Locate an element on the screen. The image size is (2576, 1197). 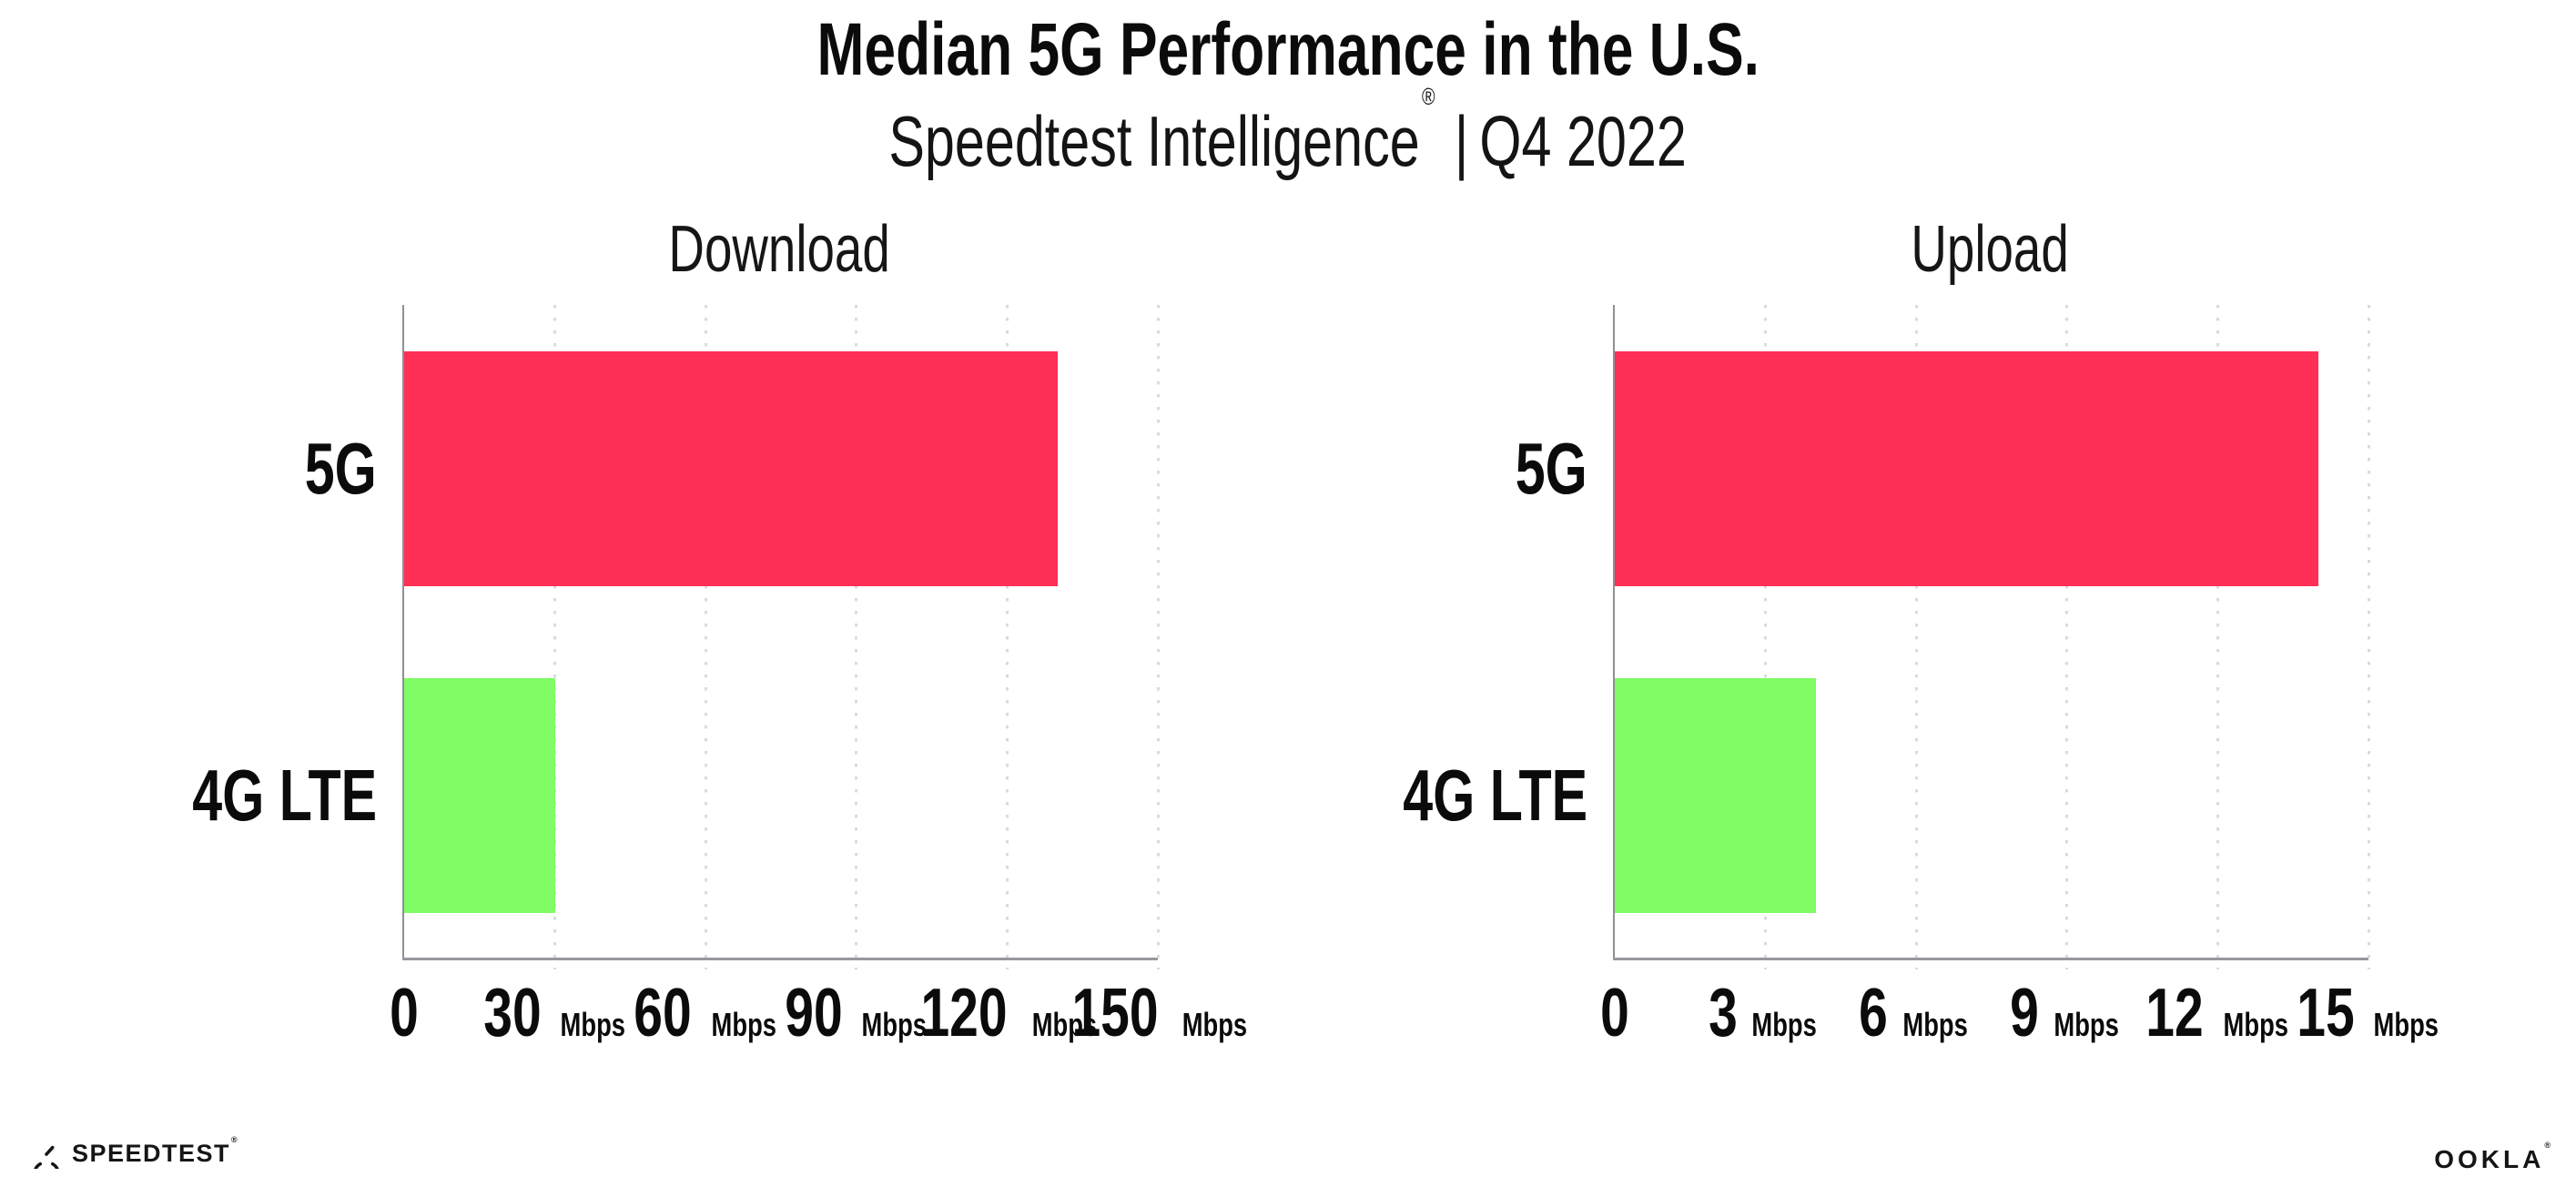
x-tick-90-download: 90 Mbps is located at coordinates (856, 1013).